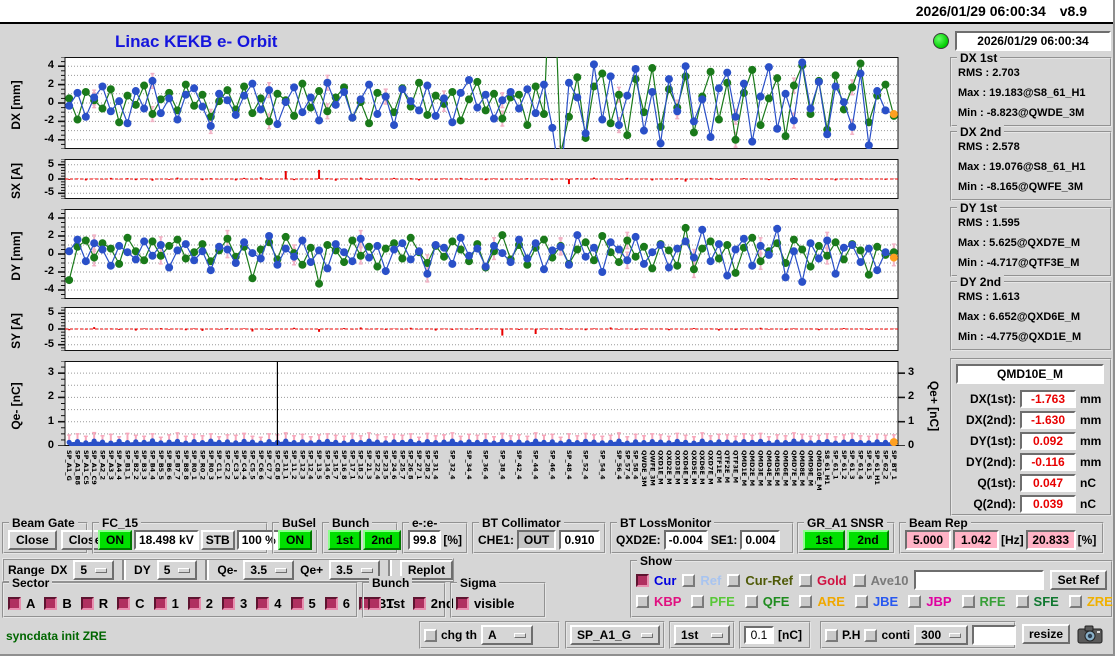 The height and width of the screenshot is (656, 1115). I want to click on y-tick-label-right: 1, so click(911, 420).